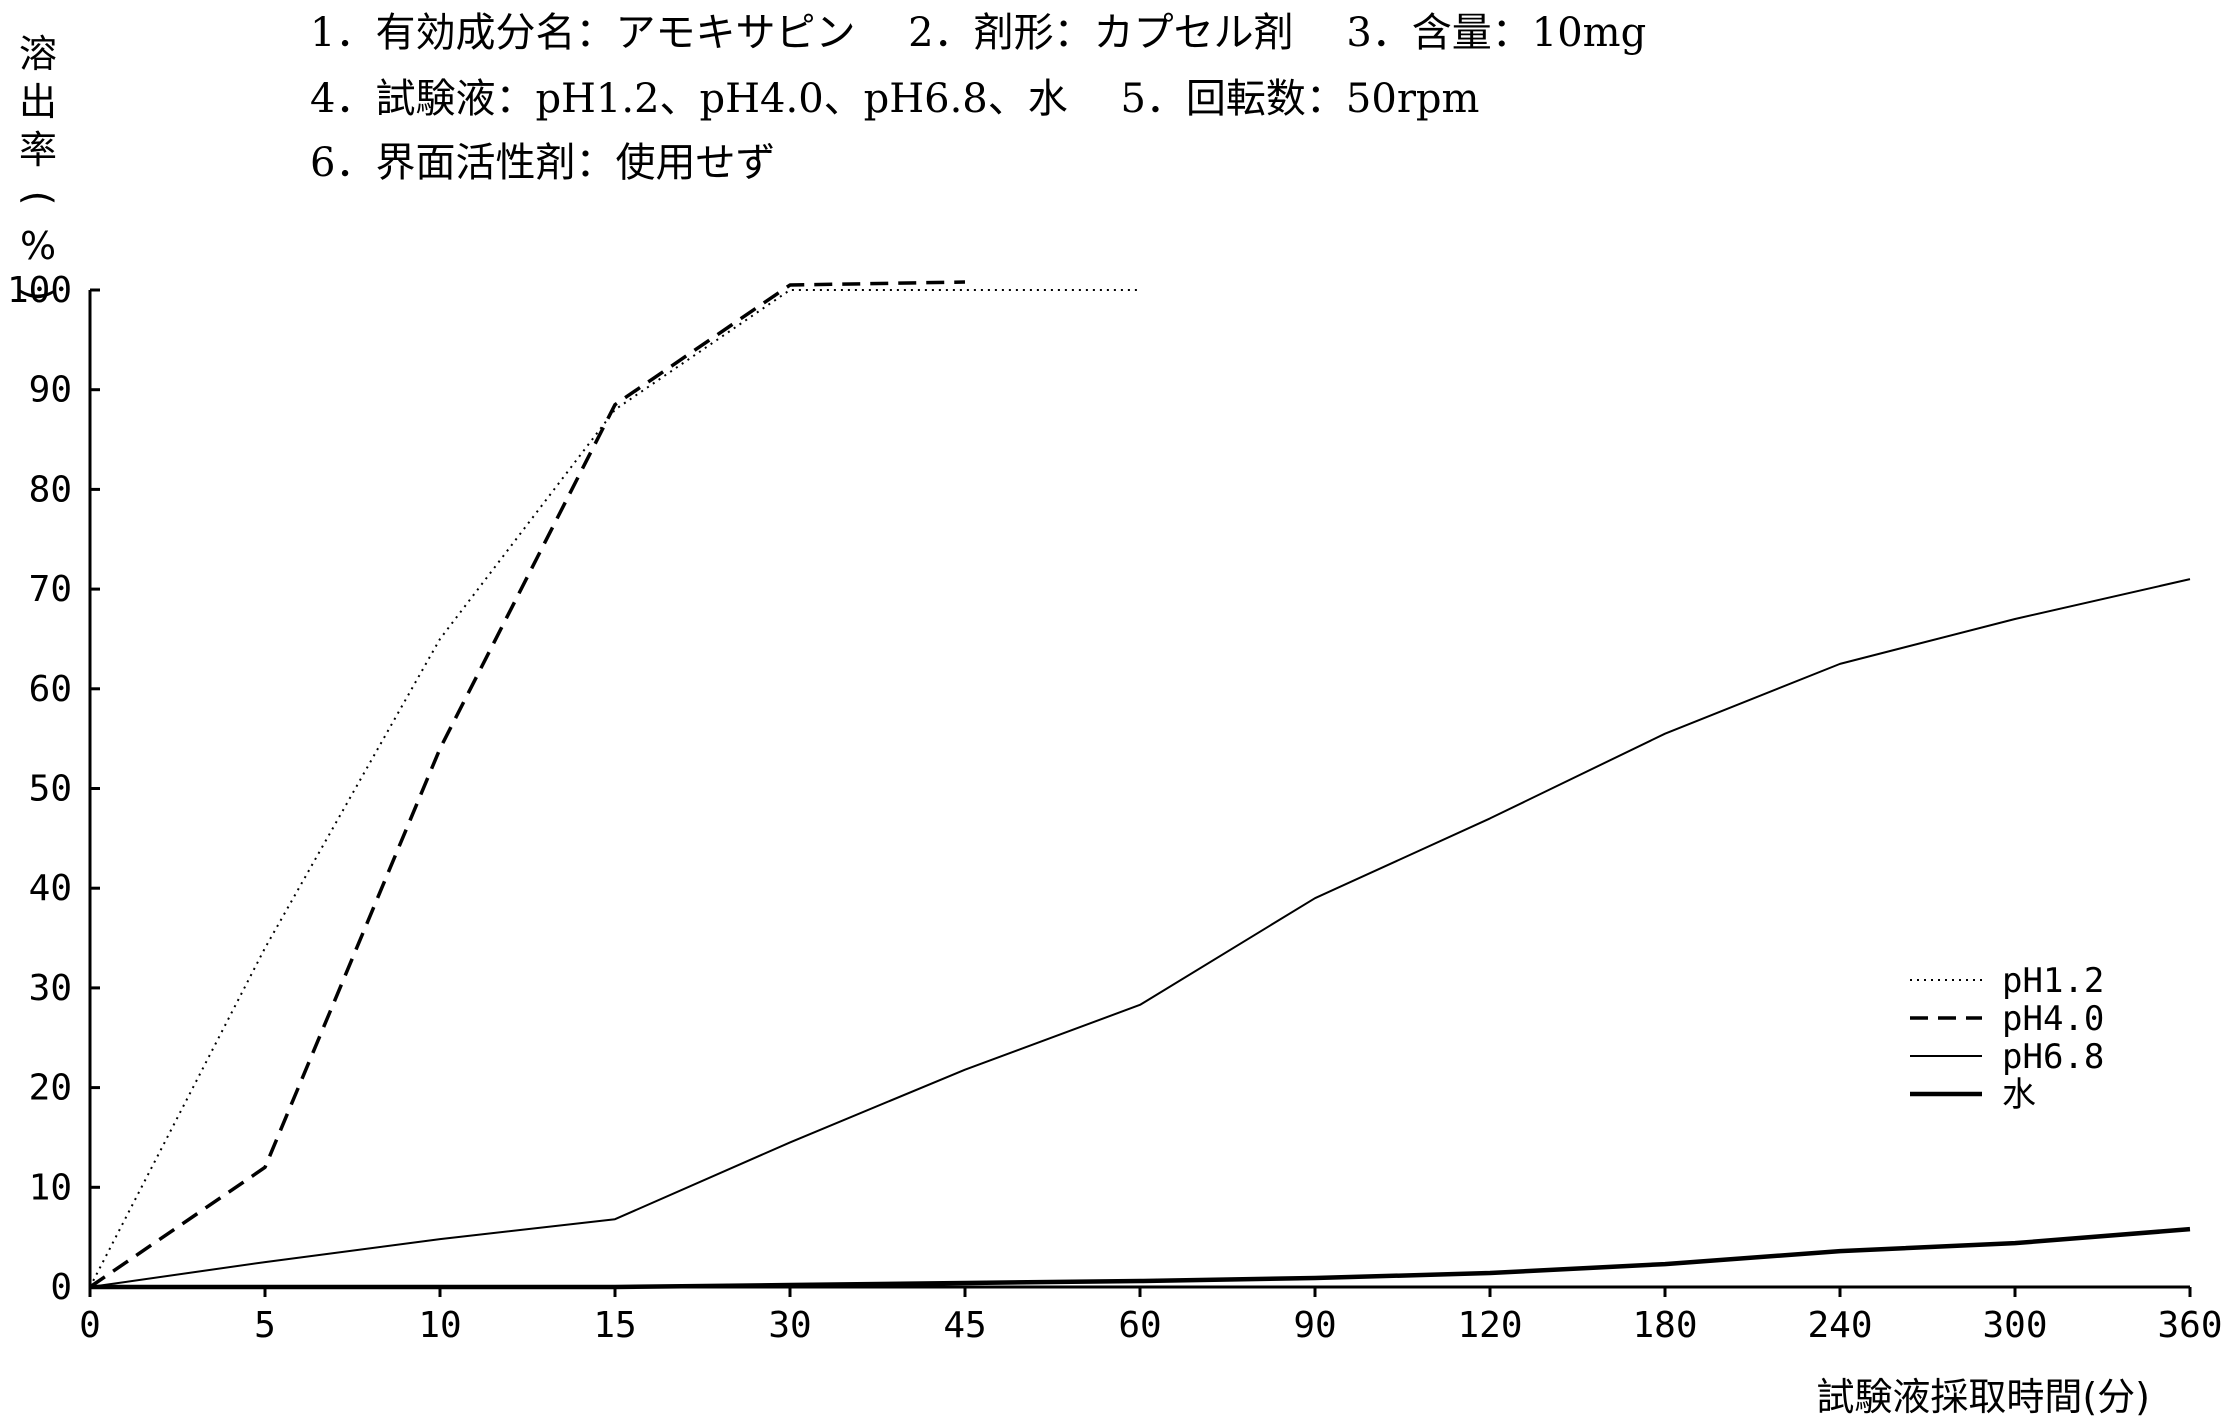  Describe the element at coordinates (90, 1325) in the screenshot. I see `x-tick-label: 0` at that location.